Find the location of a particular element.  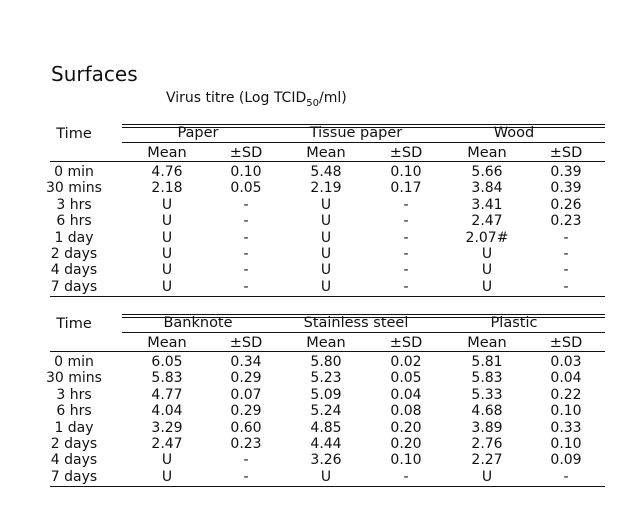

value-cell: 5.33 is located at coordinates (487, 394).